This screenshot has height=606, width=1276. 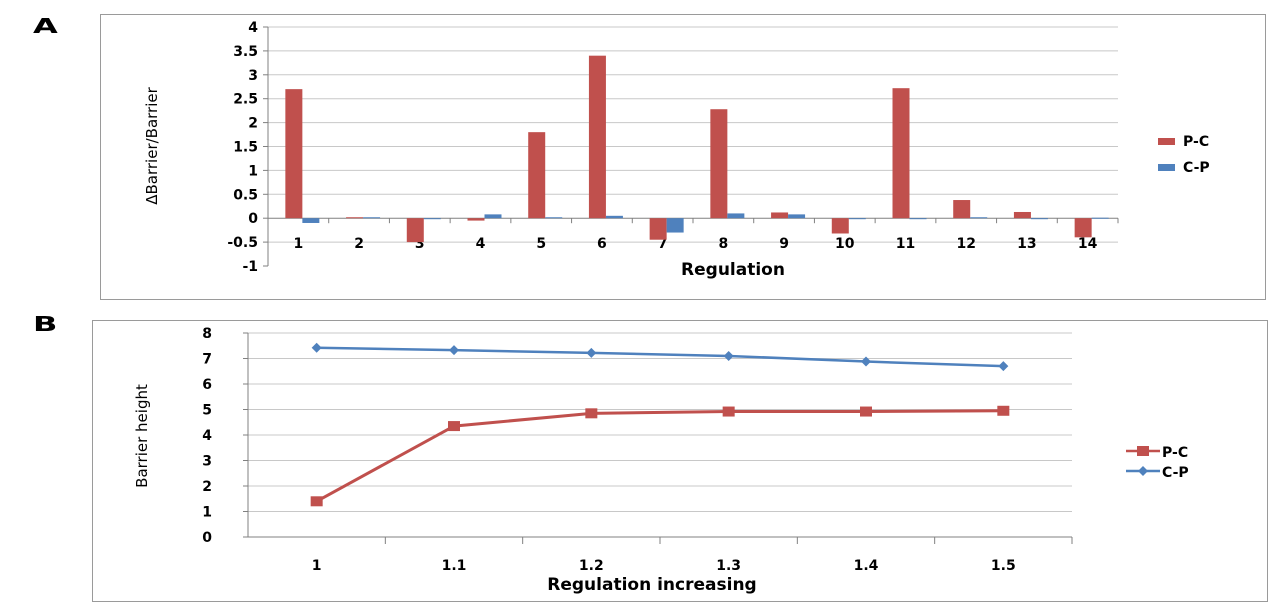 What do you see at coordinates (45, 324) in the screenshot?
I see `panel-label-b: B` at bounding box center [45, 324].